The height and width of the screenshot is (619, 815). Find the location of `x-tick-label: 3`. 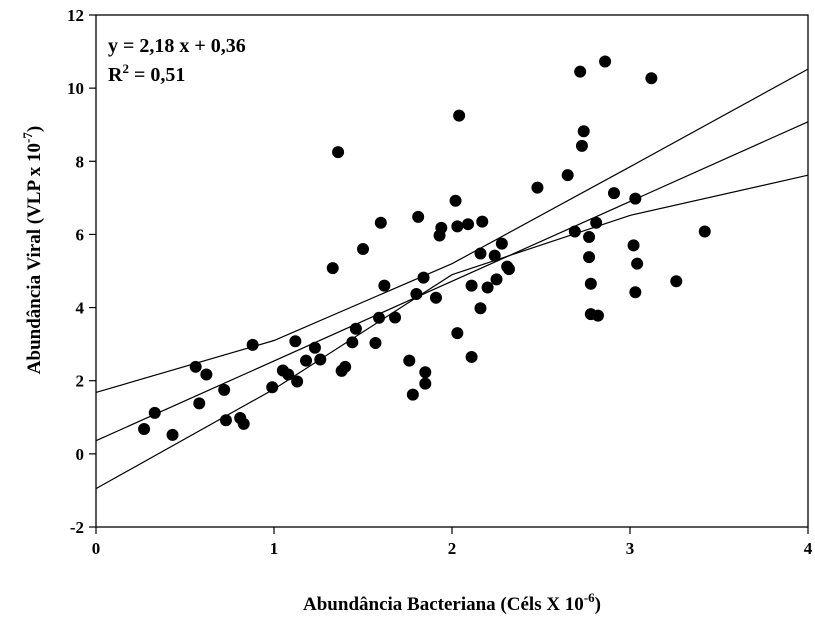

x-tick-label: 3 is located at coordinates (630, 548).